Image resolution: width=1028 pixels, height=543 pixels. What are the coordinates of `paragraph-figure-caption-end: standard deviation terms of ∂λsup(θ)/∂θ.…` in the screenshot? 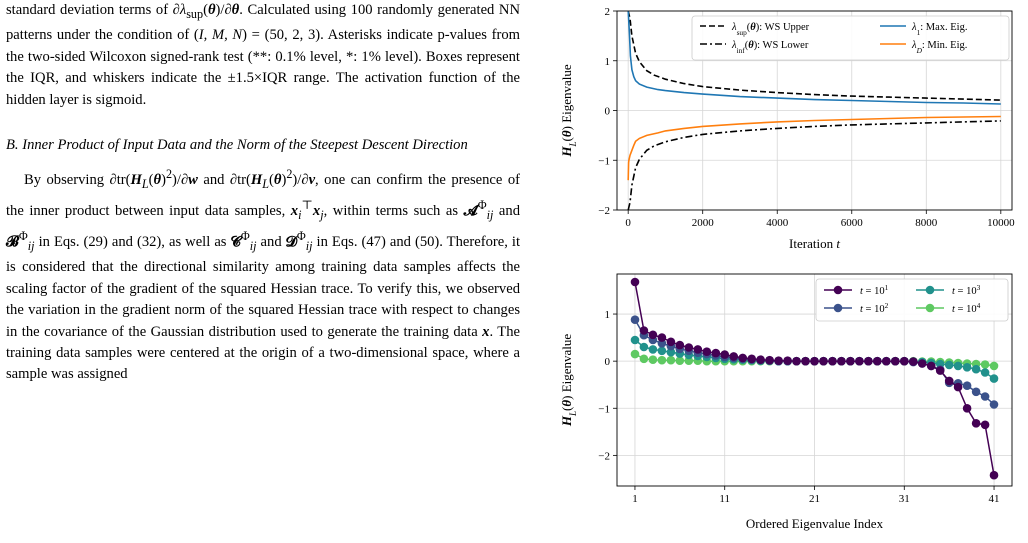 It's located at (263, 55).